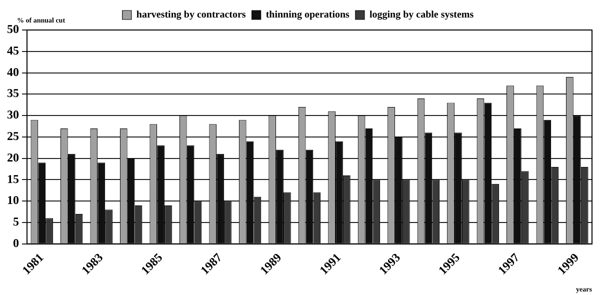  I want to click on y-tick-label: 50, so click(13, 29).